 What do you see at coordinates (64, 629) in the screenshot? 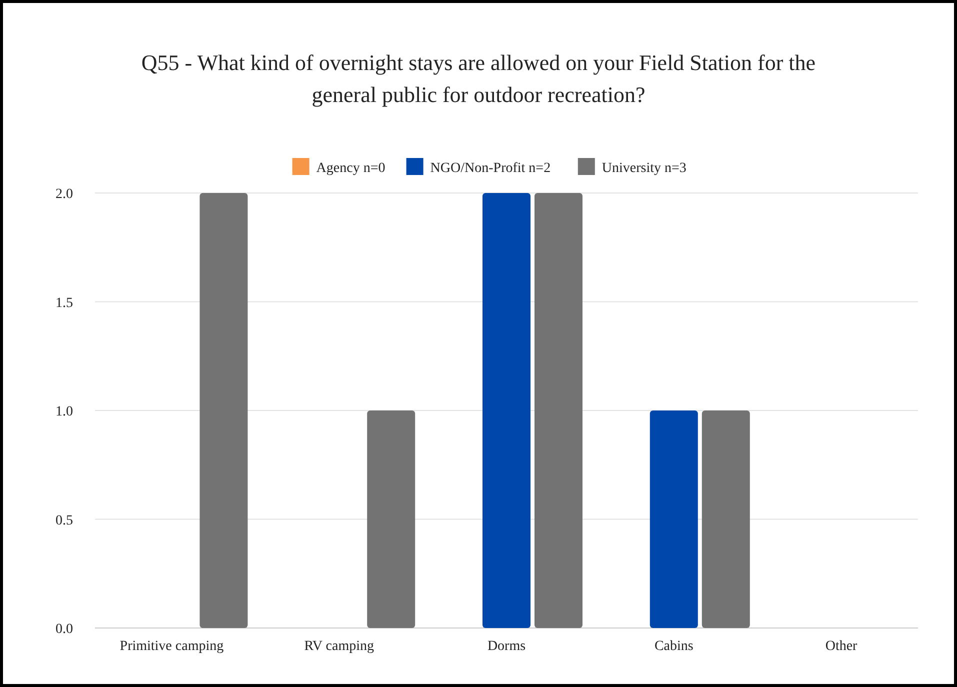
I see `y-tick-label: 0.0` at bounding box center [64, 629].